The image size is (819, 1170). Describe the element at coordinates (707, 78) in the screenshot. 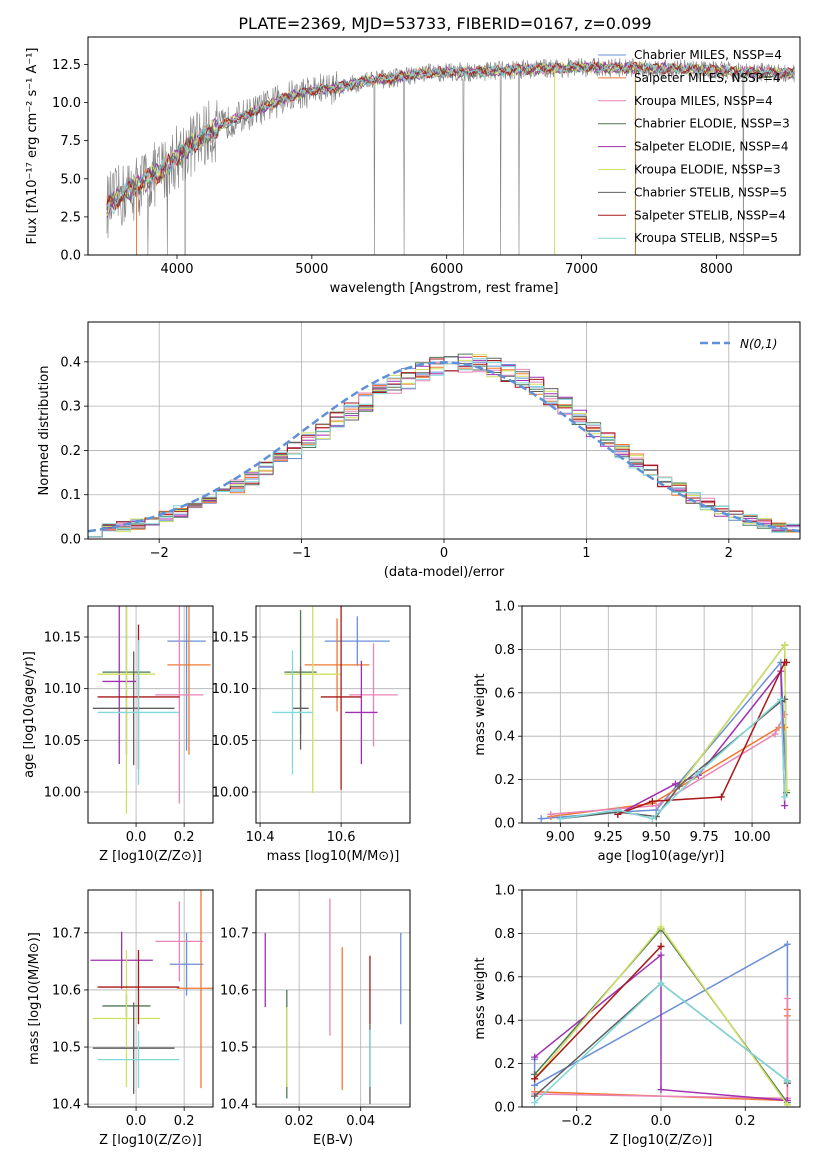

I see `legend-label-1: Salpeter MILES, NSSP=4` at that location.